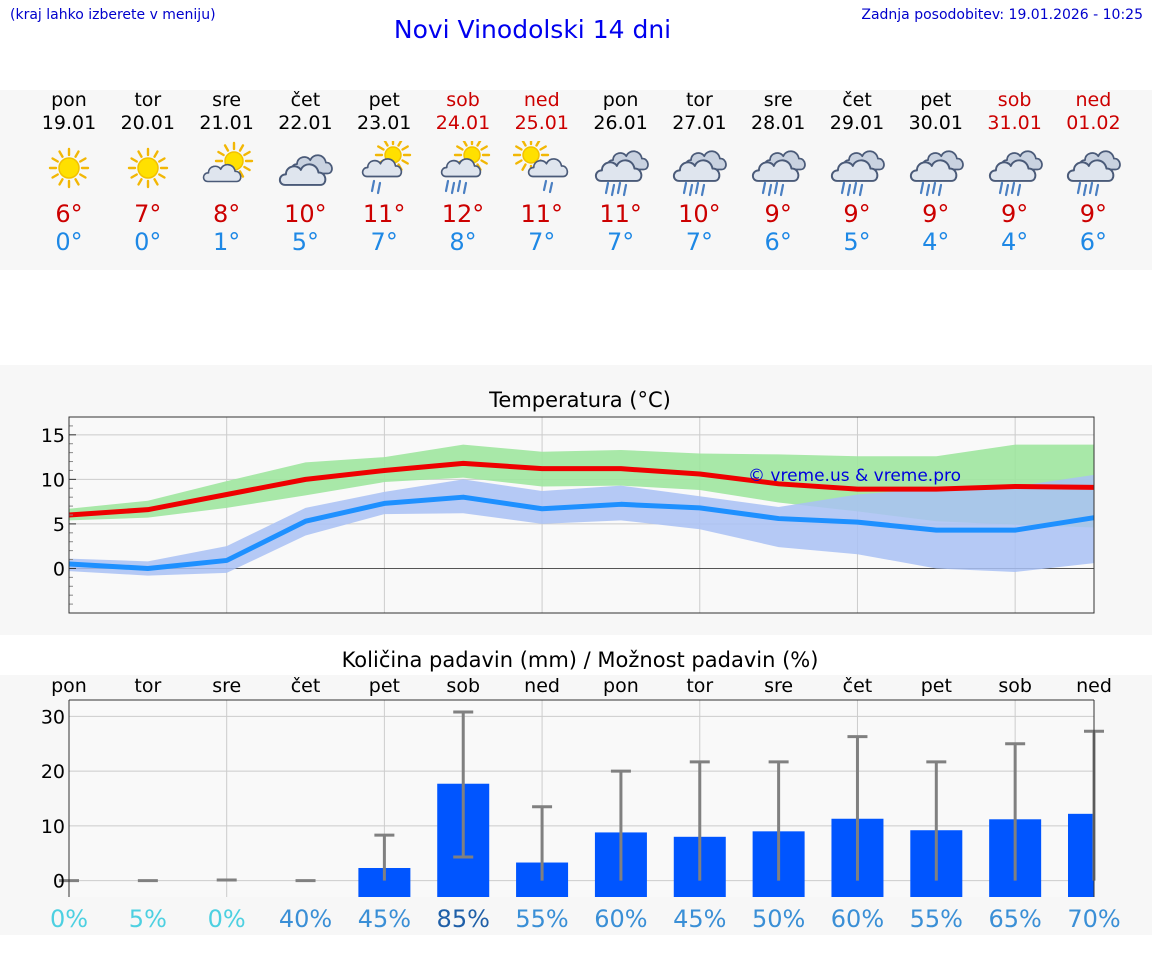  I want to click on max-temperature: 12°, so click(463, 214).